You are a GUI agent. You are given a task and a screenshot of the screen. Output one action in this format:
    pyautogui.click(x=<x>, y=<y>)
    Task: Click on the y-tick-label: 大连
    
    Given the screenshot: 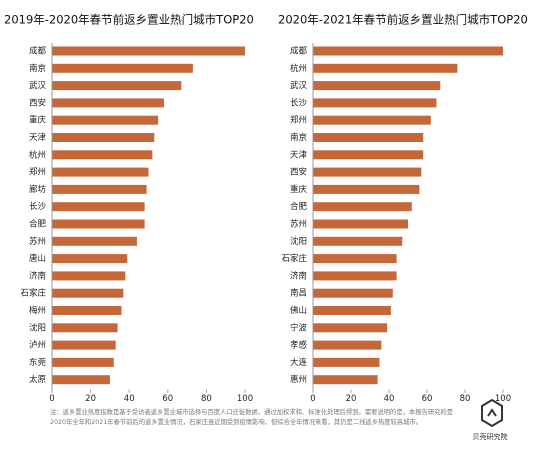 What is the action you would take?
    pyautogui.click(x=299, y=362)
    